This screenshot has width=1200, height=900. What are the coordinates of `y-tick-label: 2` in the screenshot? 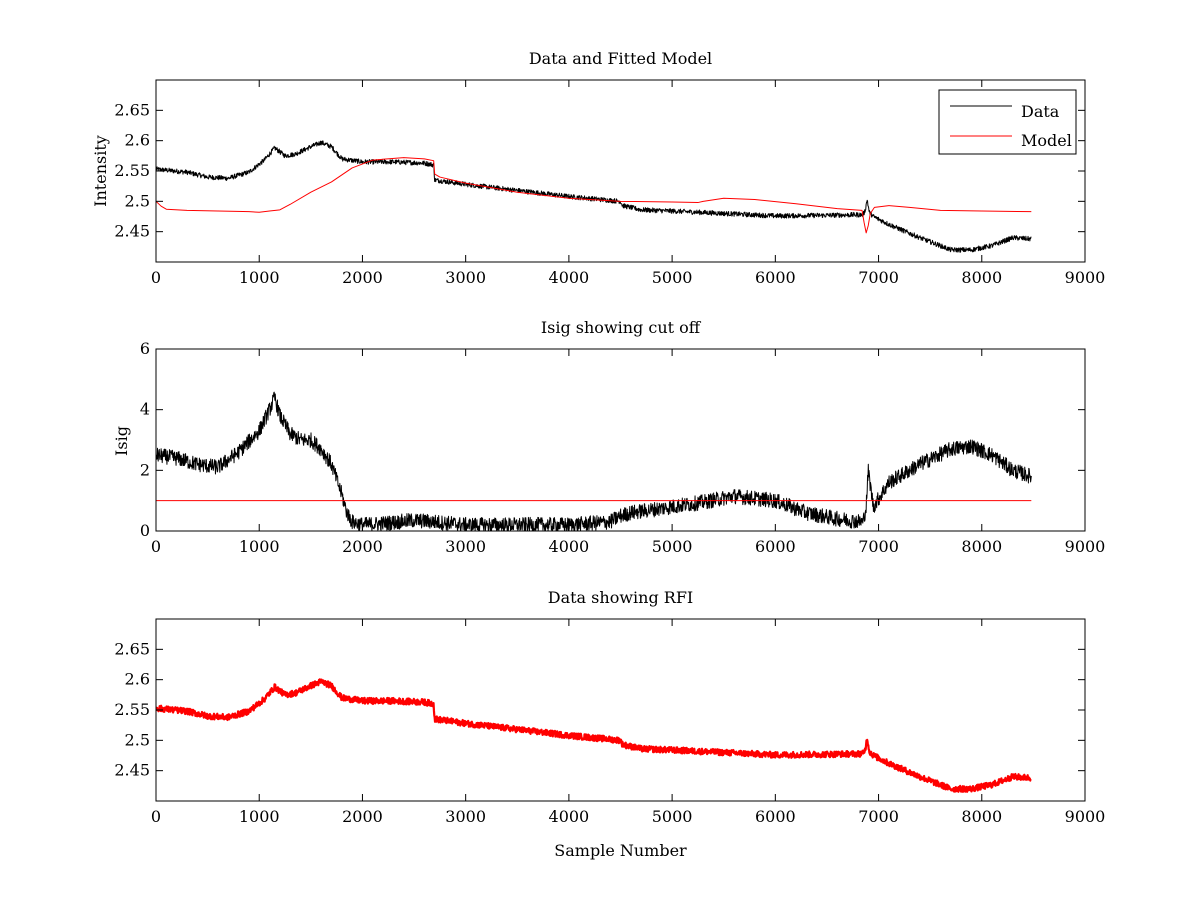 It's located at (145, 469).